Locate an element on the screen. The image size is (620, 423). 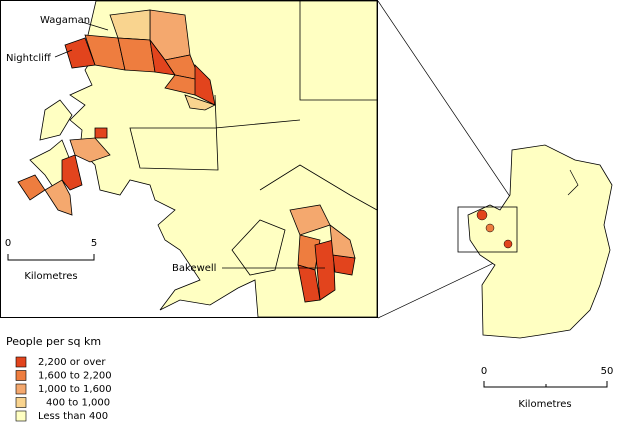
coast is located at coordinates (573, 182).